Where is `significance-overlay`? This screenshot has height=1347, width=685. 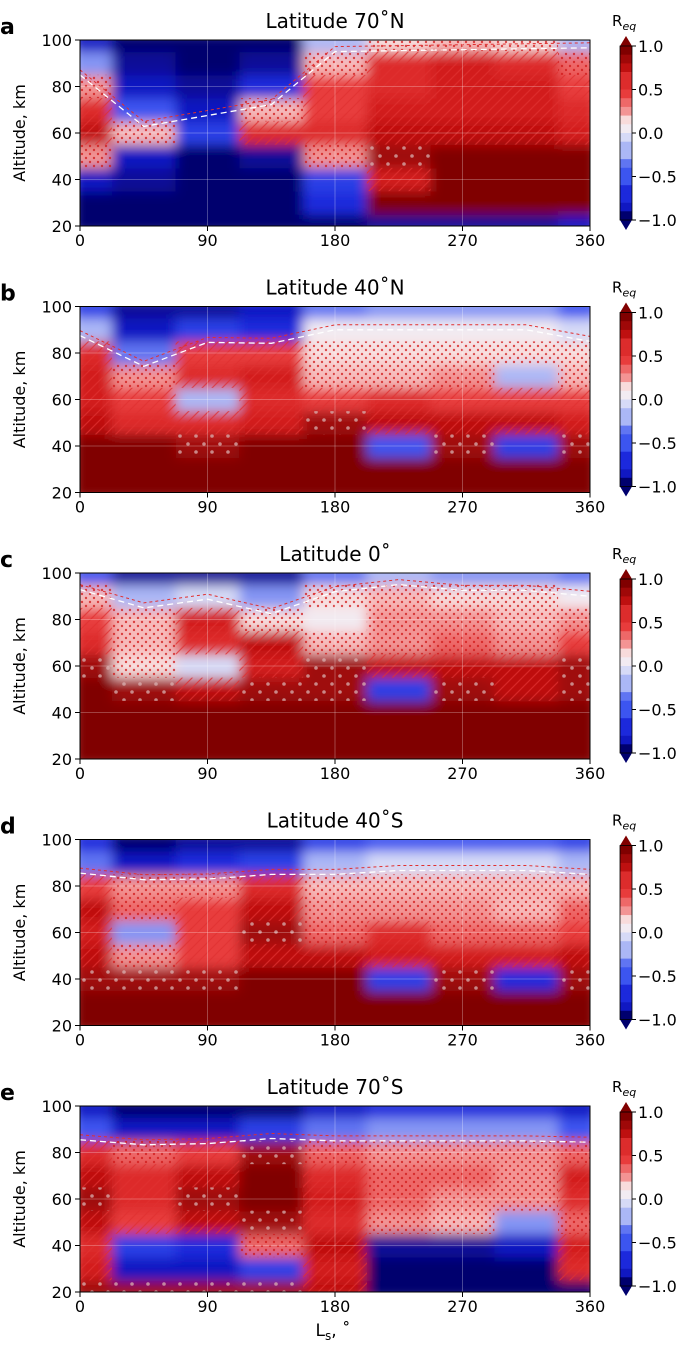 significance-overlay is located at coordinates (335, 116).